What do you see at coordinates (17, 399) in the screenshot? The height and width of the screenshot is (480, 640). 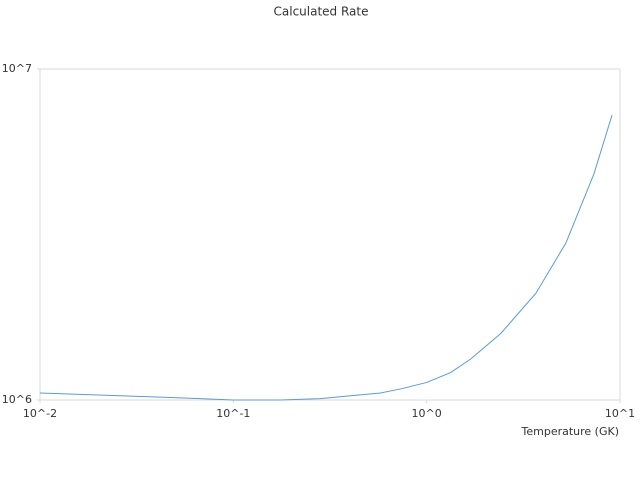 I see `y-tick-label: 10^6` at bounding box center [17, 399].